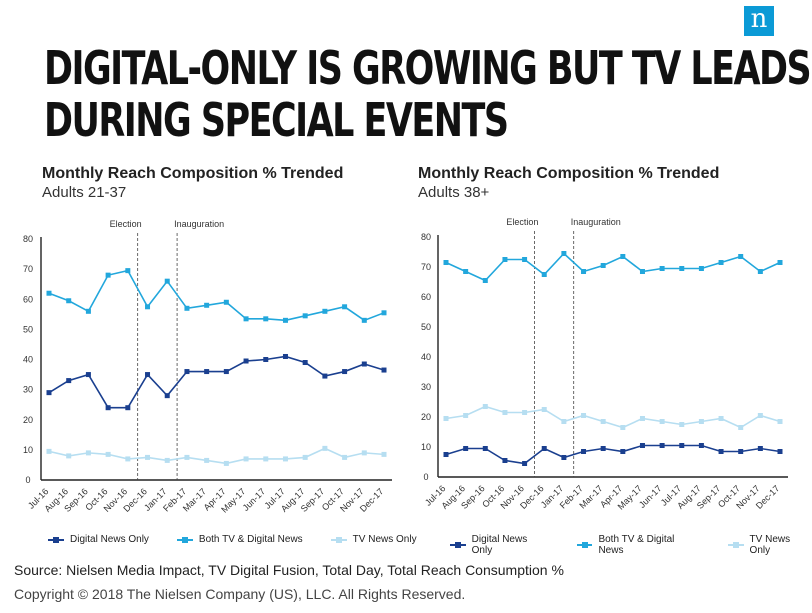 This screenshot has height=613, width=812. I want to click on left-ytick-label: 70, so click(28, 269).